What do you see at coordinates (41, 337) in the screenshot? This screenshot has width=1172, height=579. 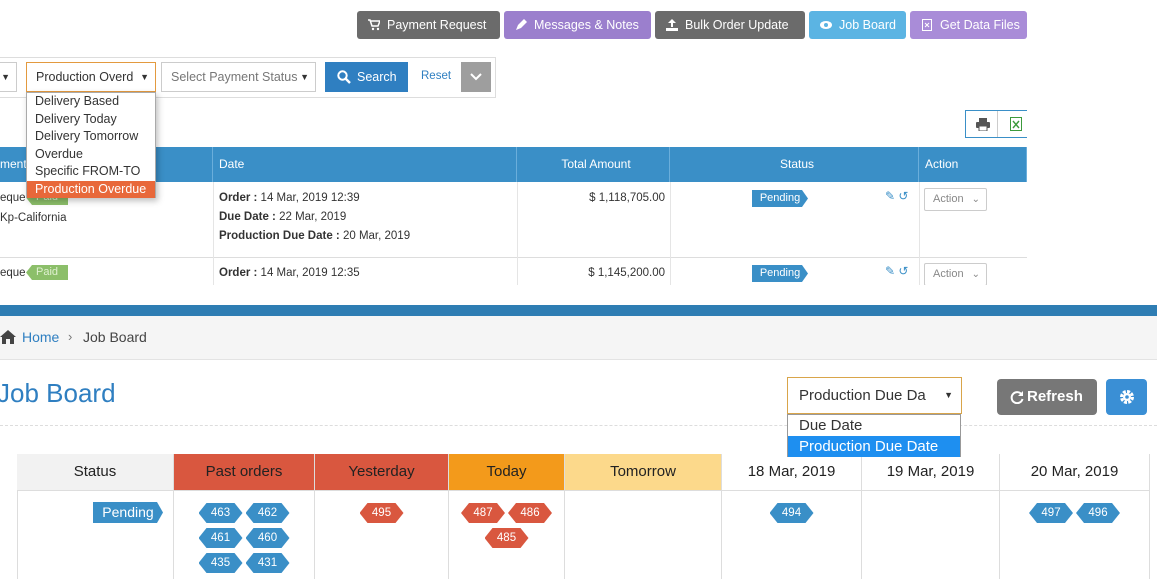 I see `breadcrumb-home: Home` at bounding box center [41, 337].